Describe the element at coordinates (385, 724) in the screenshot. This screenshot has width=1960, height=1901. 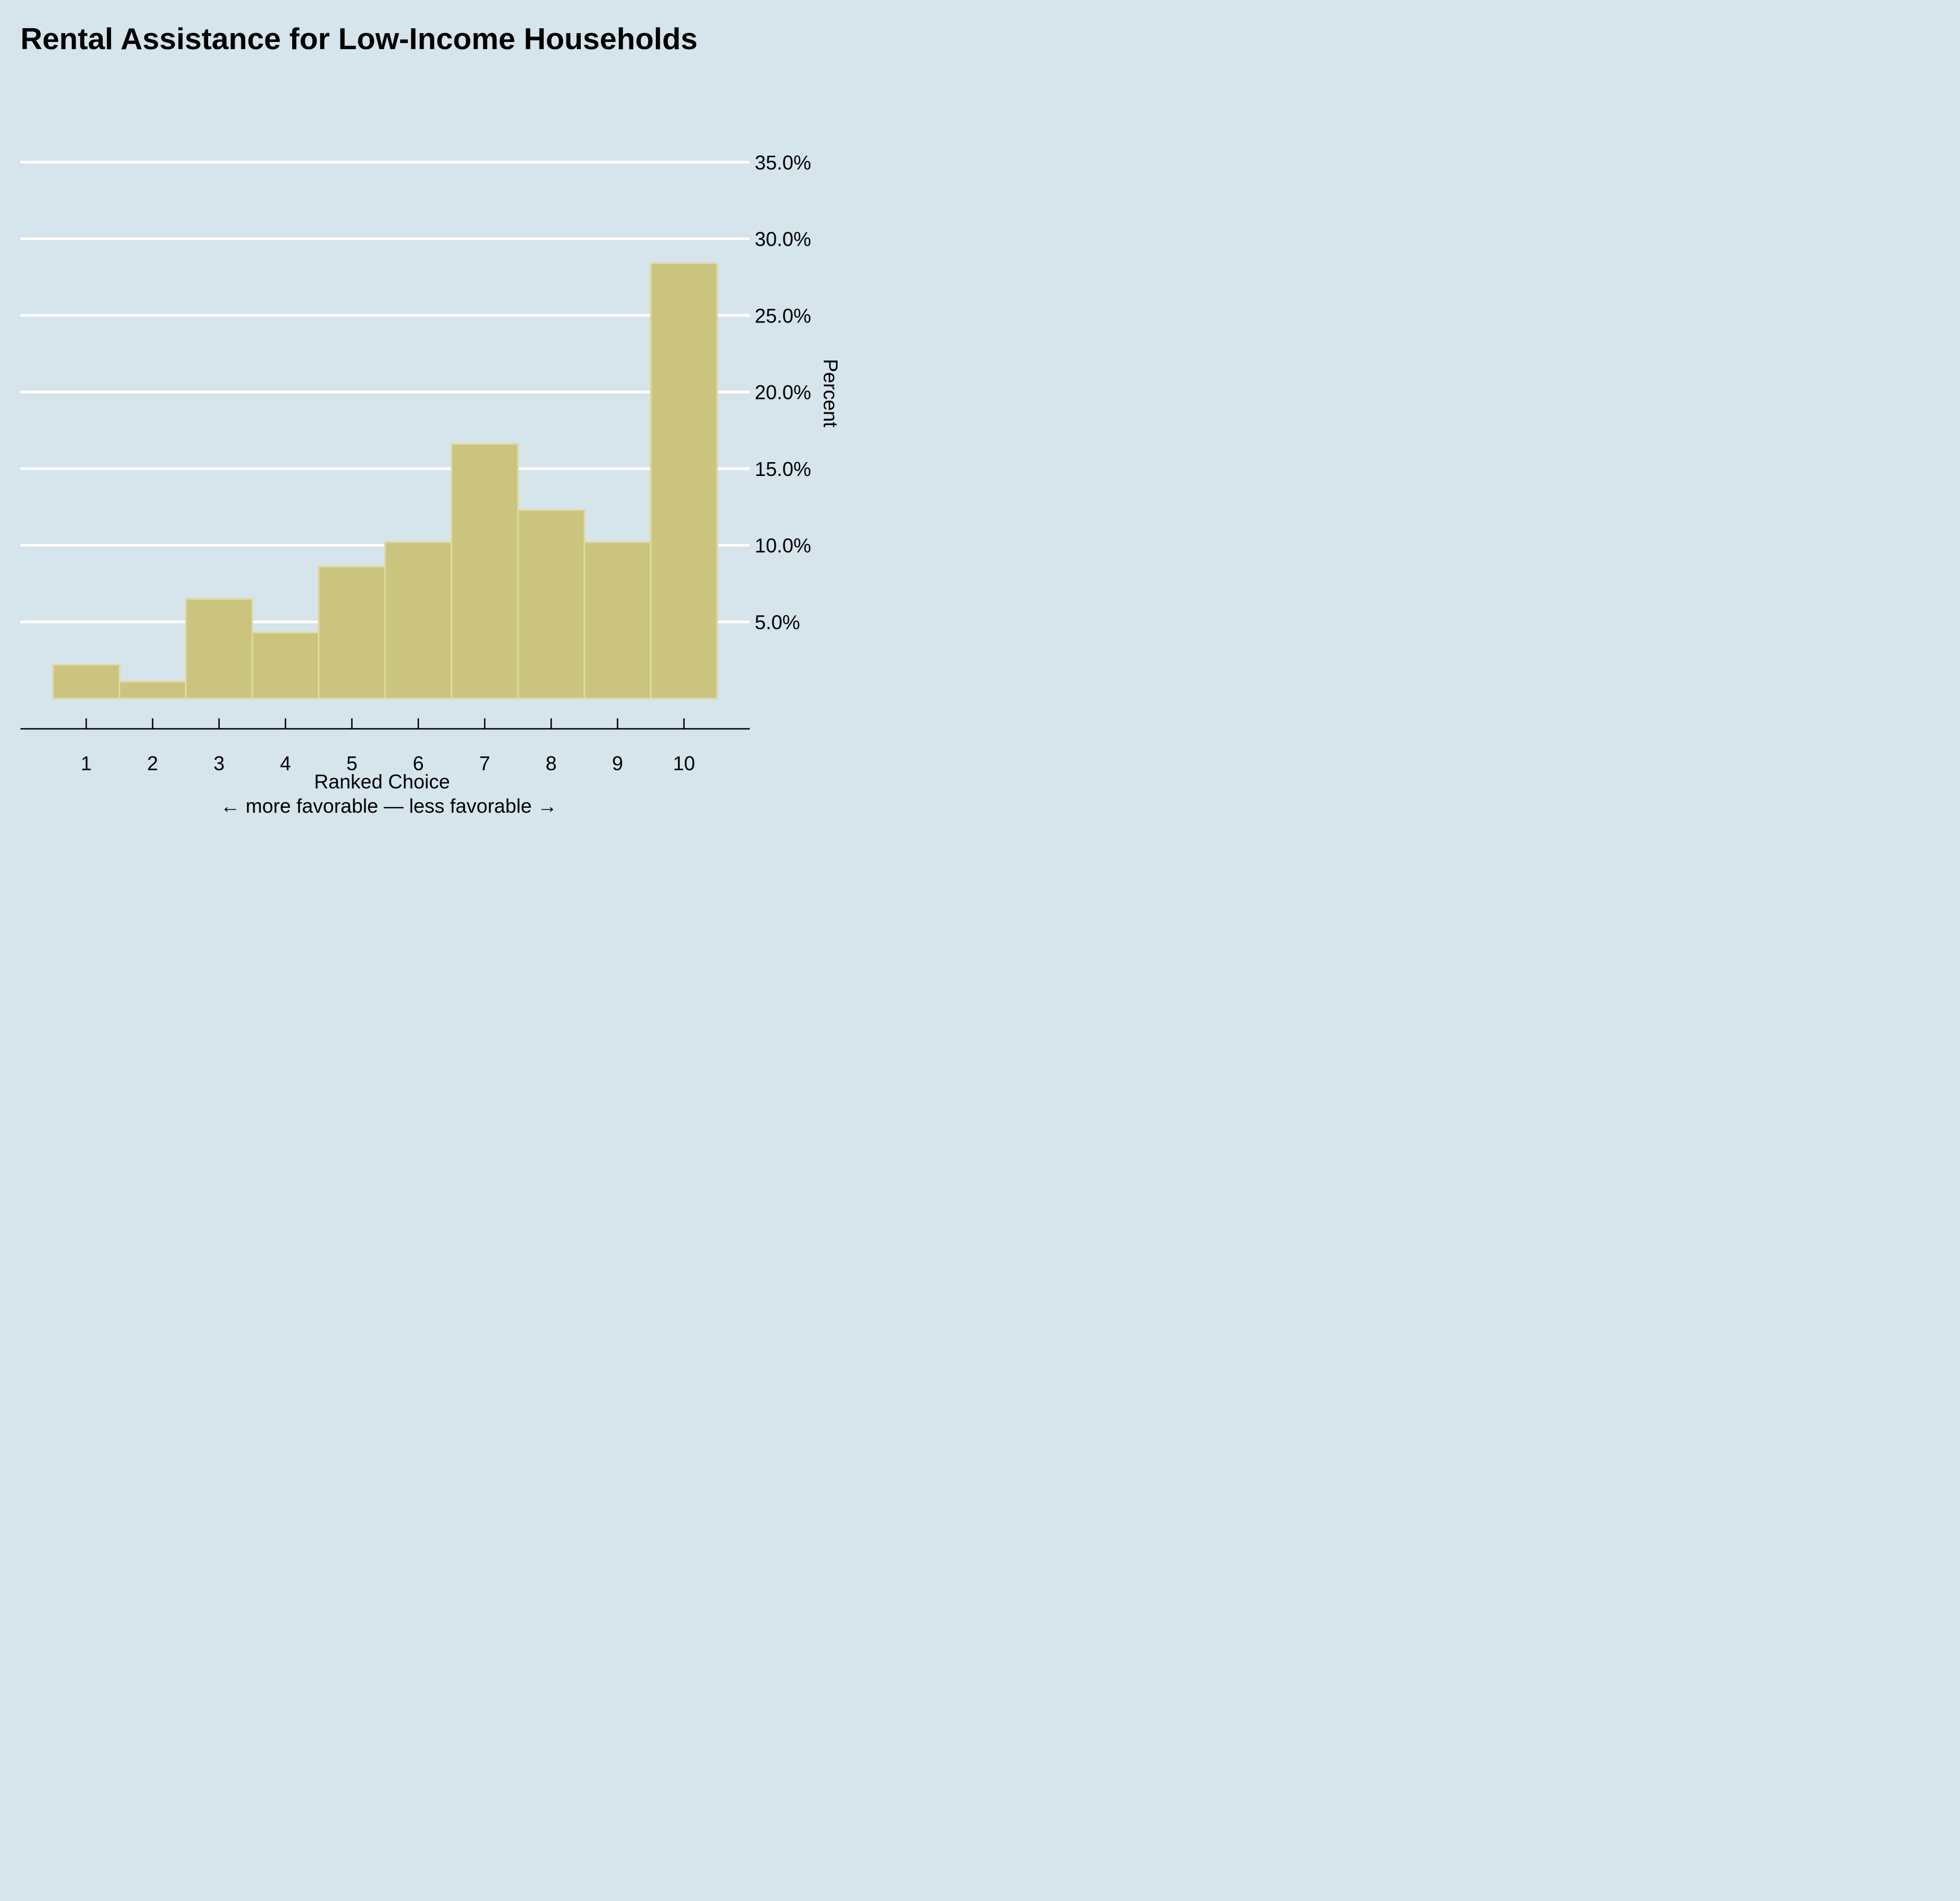
I see `x-axis` at that location.